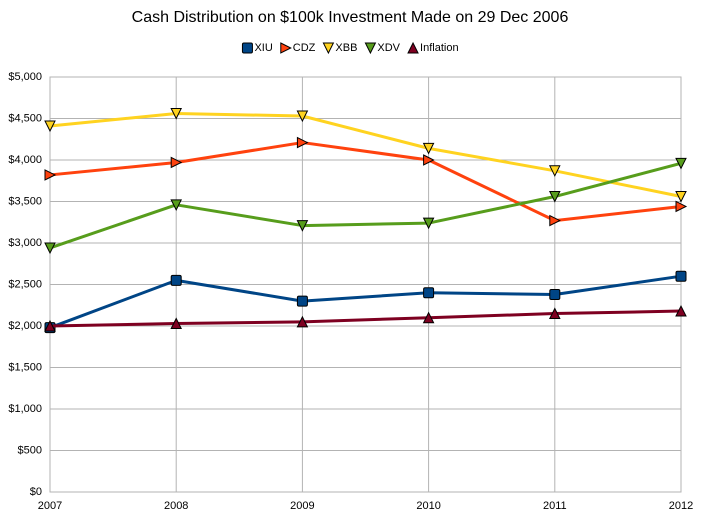 The height and width of the screenshot is (528, 701). What do you see at coordinates (439, 48) in the screenshot?
I see `legend-label: Inflation` at bounding box center [439, 48].